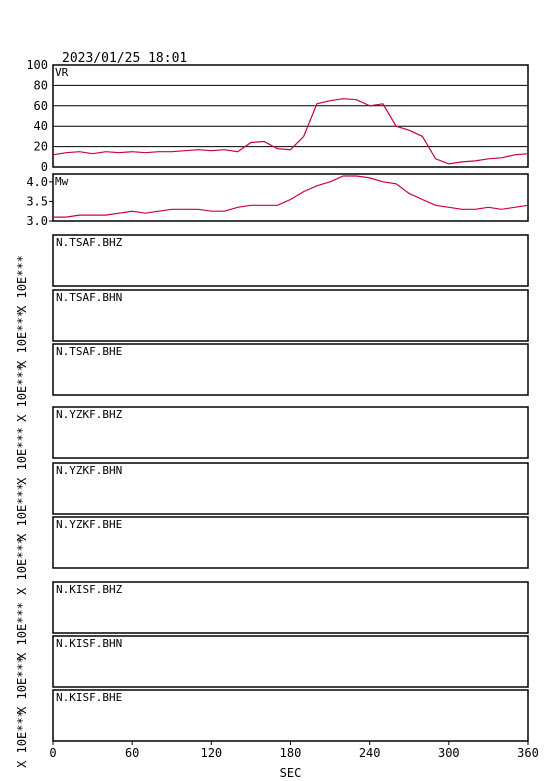 The width and height of the screenshot is (554, 781). What do you see at coordinates (41, 126) in the screenshot?
I see `y-tick-label: 40` at bounding box center [41, 126].